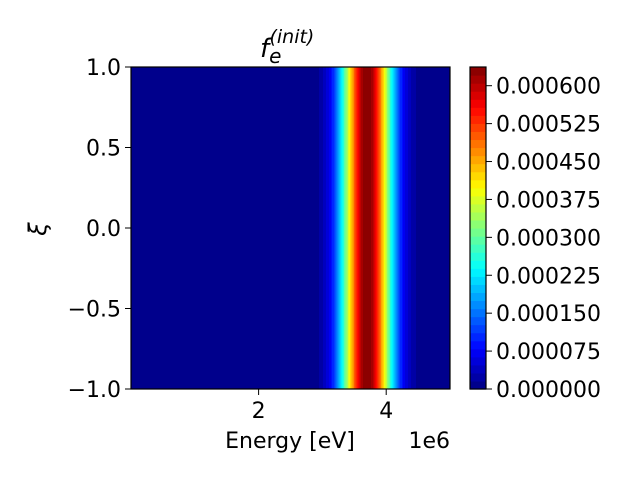 This screenshot has height=480, width=640. Describe the element at coordinates (548, 352) in the screenshot. I see `colorbar-tick-label: 0.000075` at that location.